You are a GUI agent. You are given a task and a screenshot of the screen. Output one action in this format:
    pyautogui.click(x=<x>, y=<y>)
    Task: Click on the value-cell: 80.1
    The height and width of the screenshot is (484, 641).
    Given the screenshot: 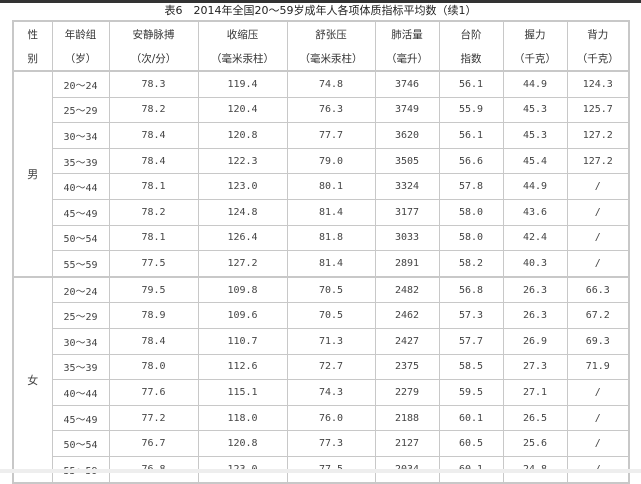 What is the action you would take?
    pyautogui.click(x=331, y=186)
    